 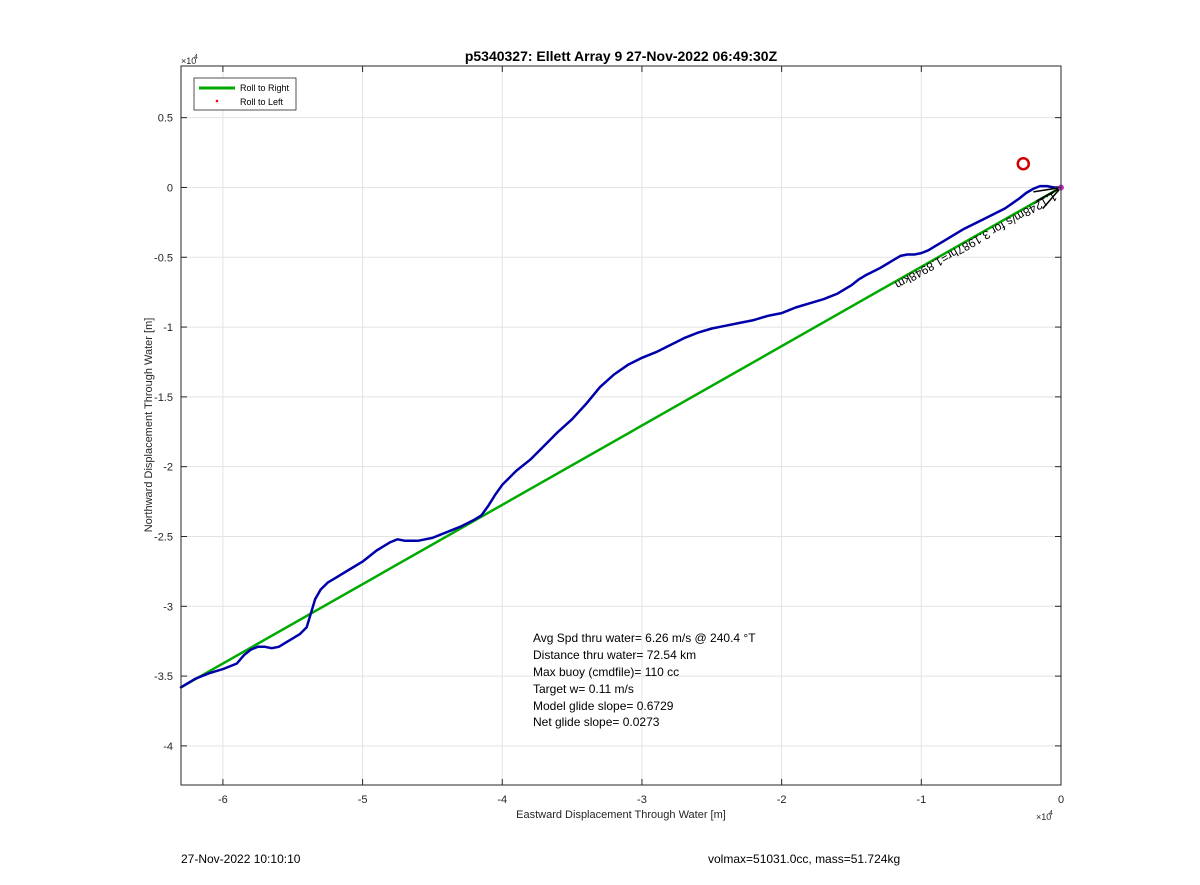 What do you see at coordinates (642, 800) in the screenshot?
I see `x-tick-label: -3` at bounding box center [642, 800].